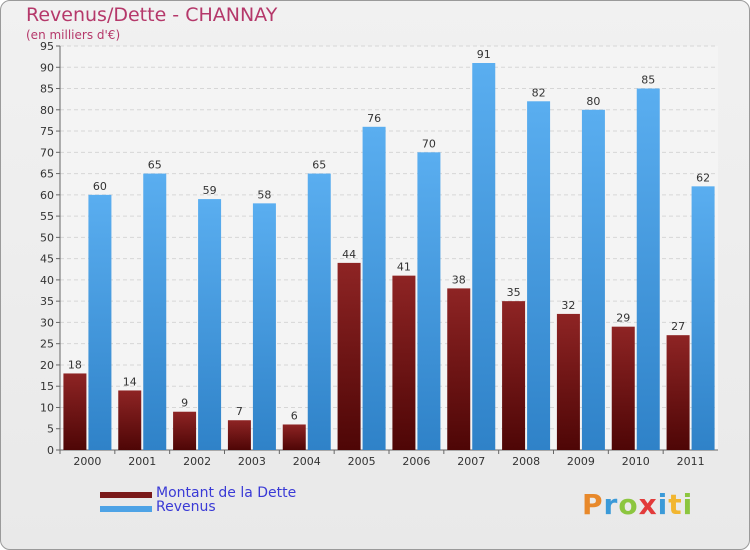  What do you see at coordinates (484, 54) in the screenshot?
I see `data-label: 91` at bounding box center [484, 54].